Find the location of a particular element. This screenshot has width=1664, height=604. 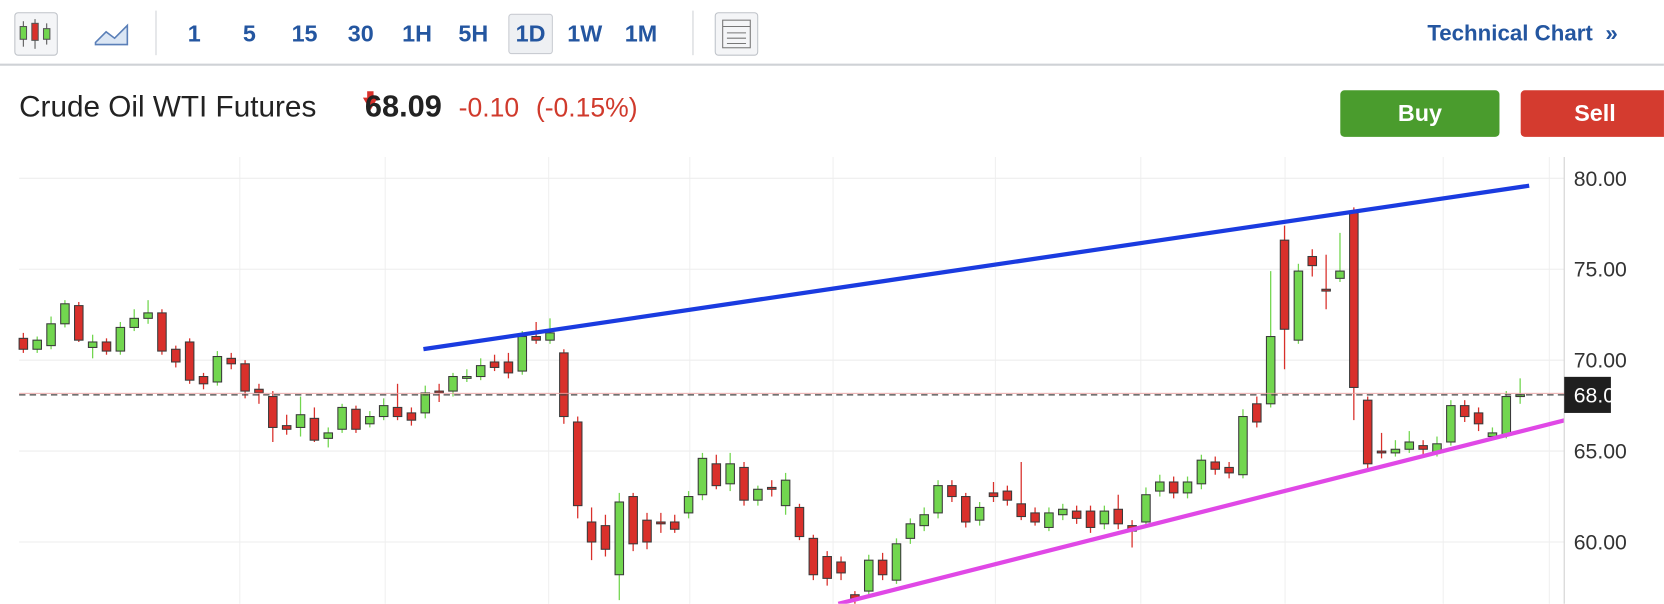

interval-button: 5 is located at coordinates (249, 33).